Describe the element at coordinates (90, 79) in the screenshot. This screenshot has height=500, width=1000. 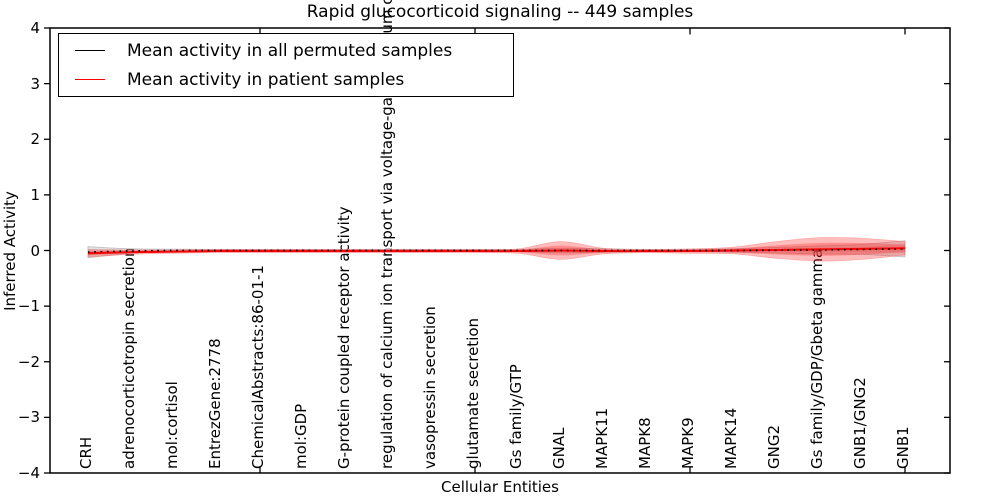
I see `legend-line-sample-patient` at that location.